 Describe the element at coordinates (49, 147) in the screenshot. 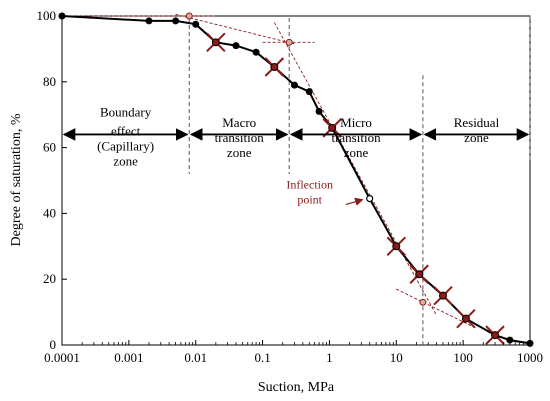

I see `y-tick-label: 60` at that location.